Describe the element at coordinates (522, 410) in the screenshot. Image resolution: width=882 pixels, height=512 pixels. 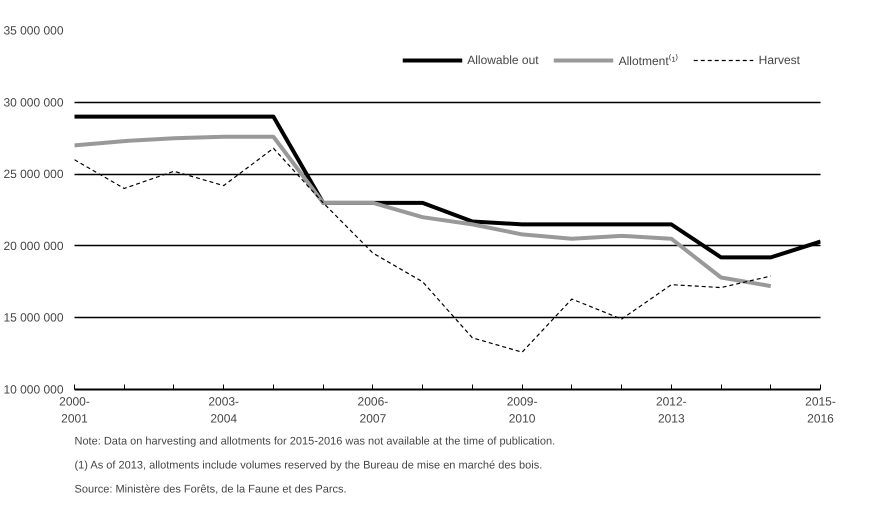
I see `x-tick-label: 2009- 2010` at that location.